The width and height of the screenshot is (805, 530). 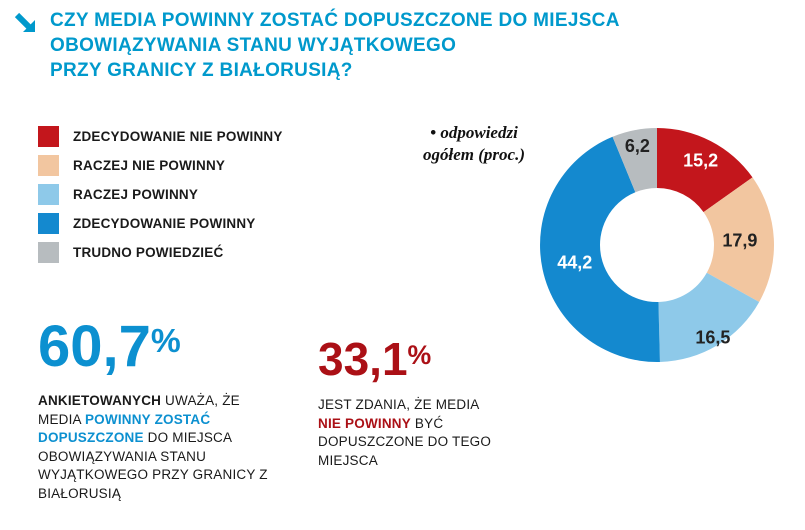 What do you see at coordinates (700, 161) in the screenshot?
I see `slice-value-label-0: 15,2` at bounding box center [700, 161].